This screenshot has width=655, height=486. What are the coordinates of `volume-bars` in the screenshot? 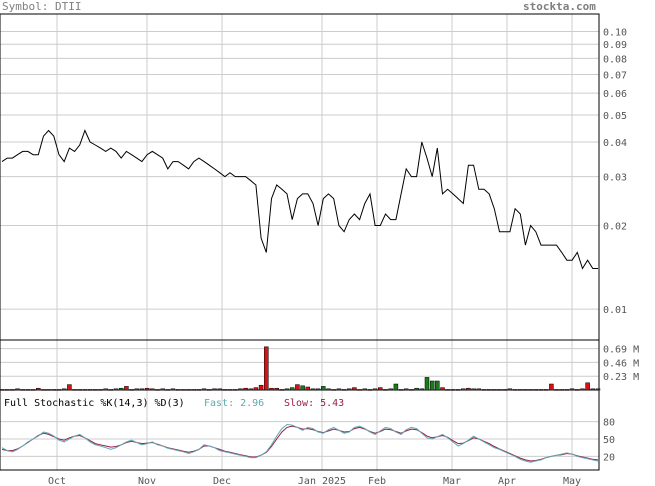 It's located at (300, 368).